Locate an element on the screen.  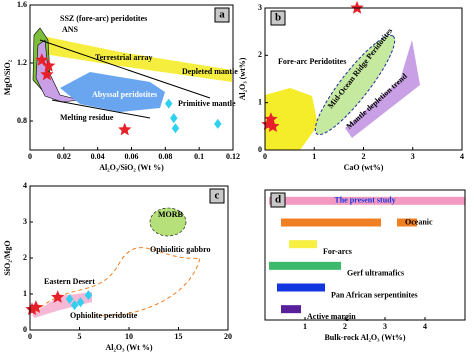
panel-letter: d is located at coordinates (278, 200).